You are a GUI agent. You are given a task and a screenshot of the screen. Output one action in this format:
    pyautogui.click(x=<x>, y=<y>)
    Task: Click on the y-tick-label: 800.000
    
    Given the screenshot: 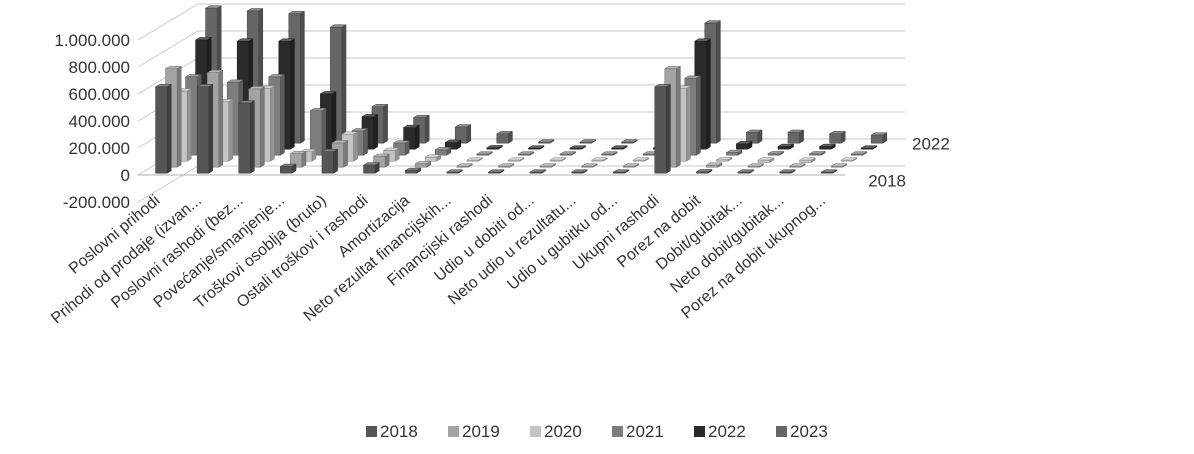 What is the action you would take?
    pyautogui.click(x=99, y=67)
    